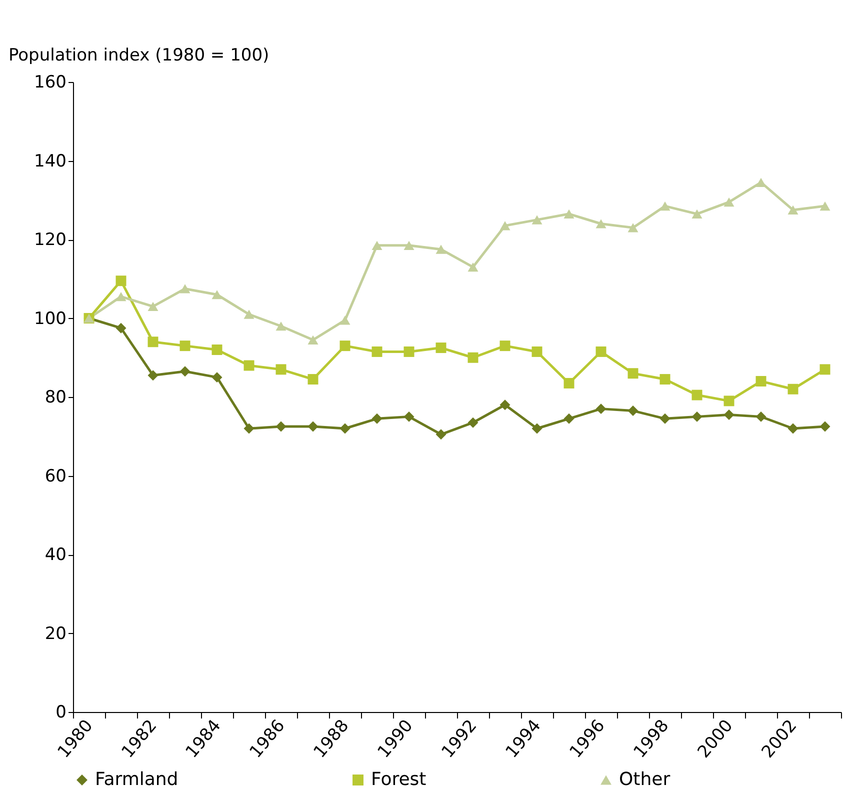 Image resolution: width=856 pixels, height=799 pixels. I want to click on y-tick-label: 0, so click(61, 712).